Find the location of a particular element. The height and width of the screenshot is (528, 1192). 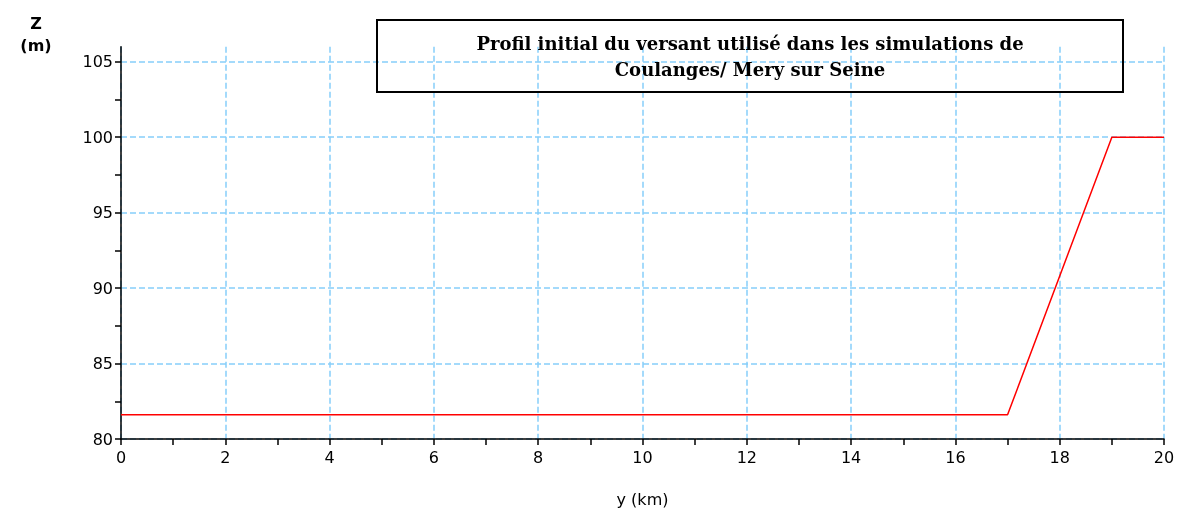

x-tick-label: 6 is located at coordinates (433, 457).